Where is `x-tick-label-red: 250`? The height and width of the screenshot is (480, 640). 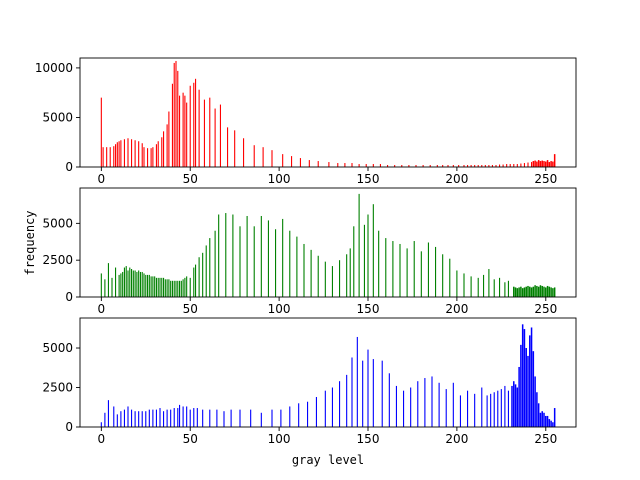 x-tick-label-red: 250 is located at coordinates (545, 179).